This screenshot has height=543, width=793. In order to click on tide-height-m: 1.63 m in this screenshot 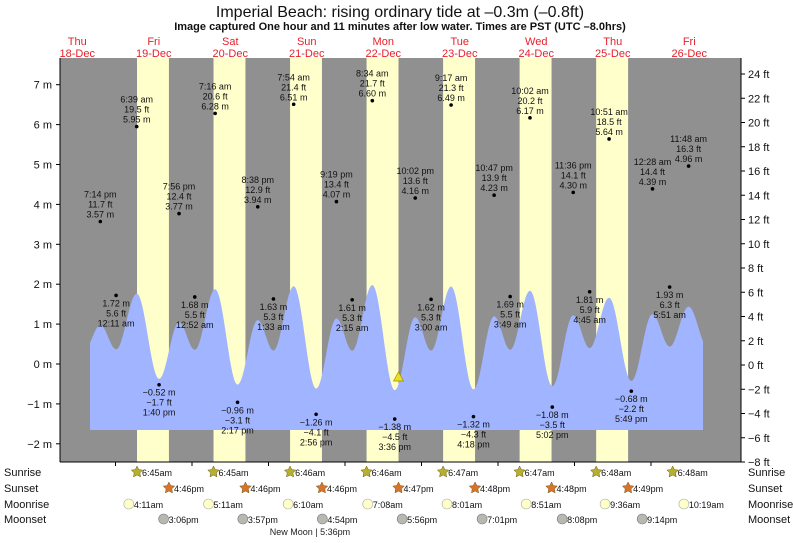, I will do `click(274, 307)`.